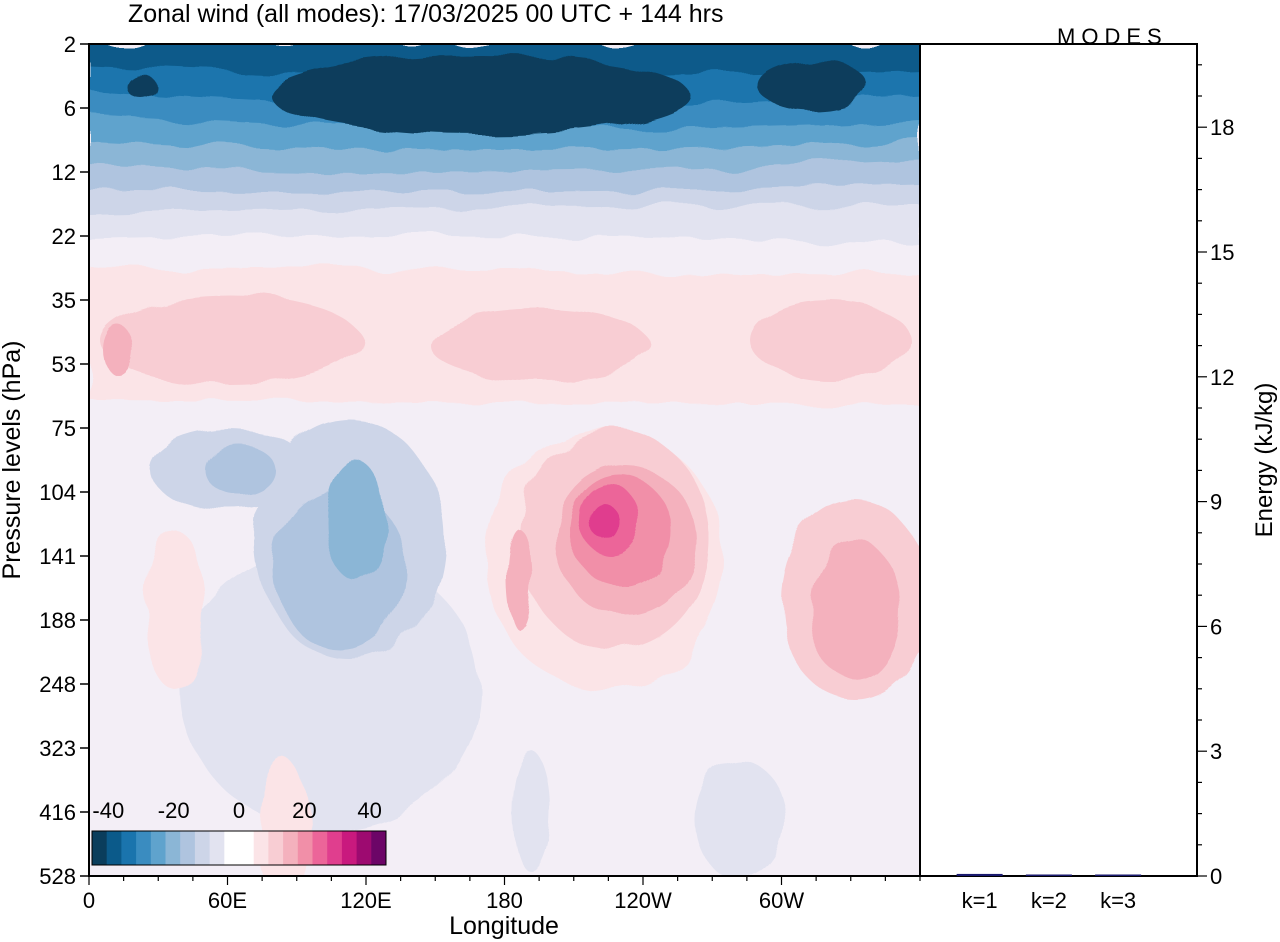  Describe the element at coordinates (64, 428) in the screenshot. I see `pressure-tick-label: 75` at that location.